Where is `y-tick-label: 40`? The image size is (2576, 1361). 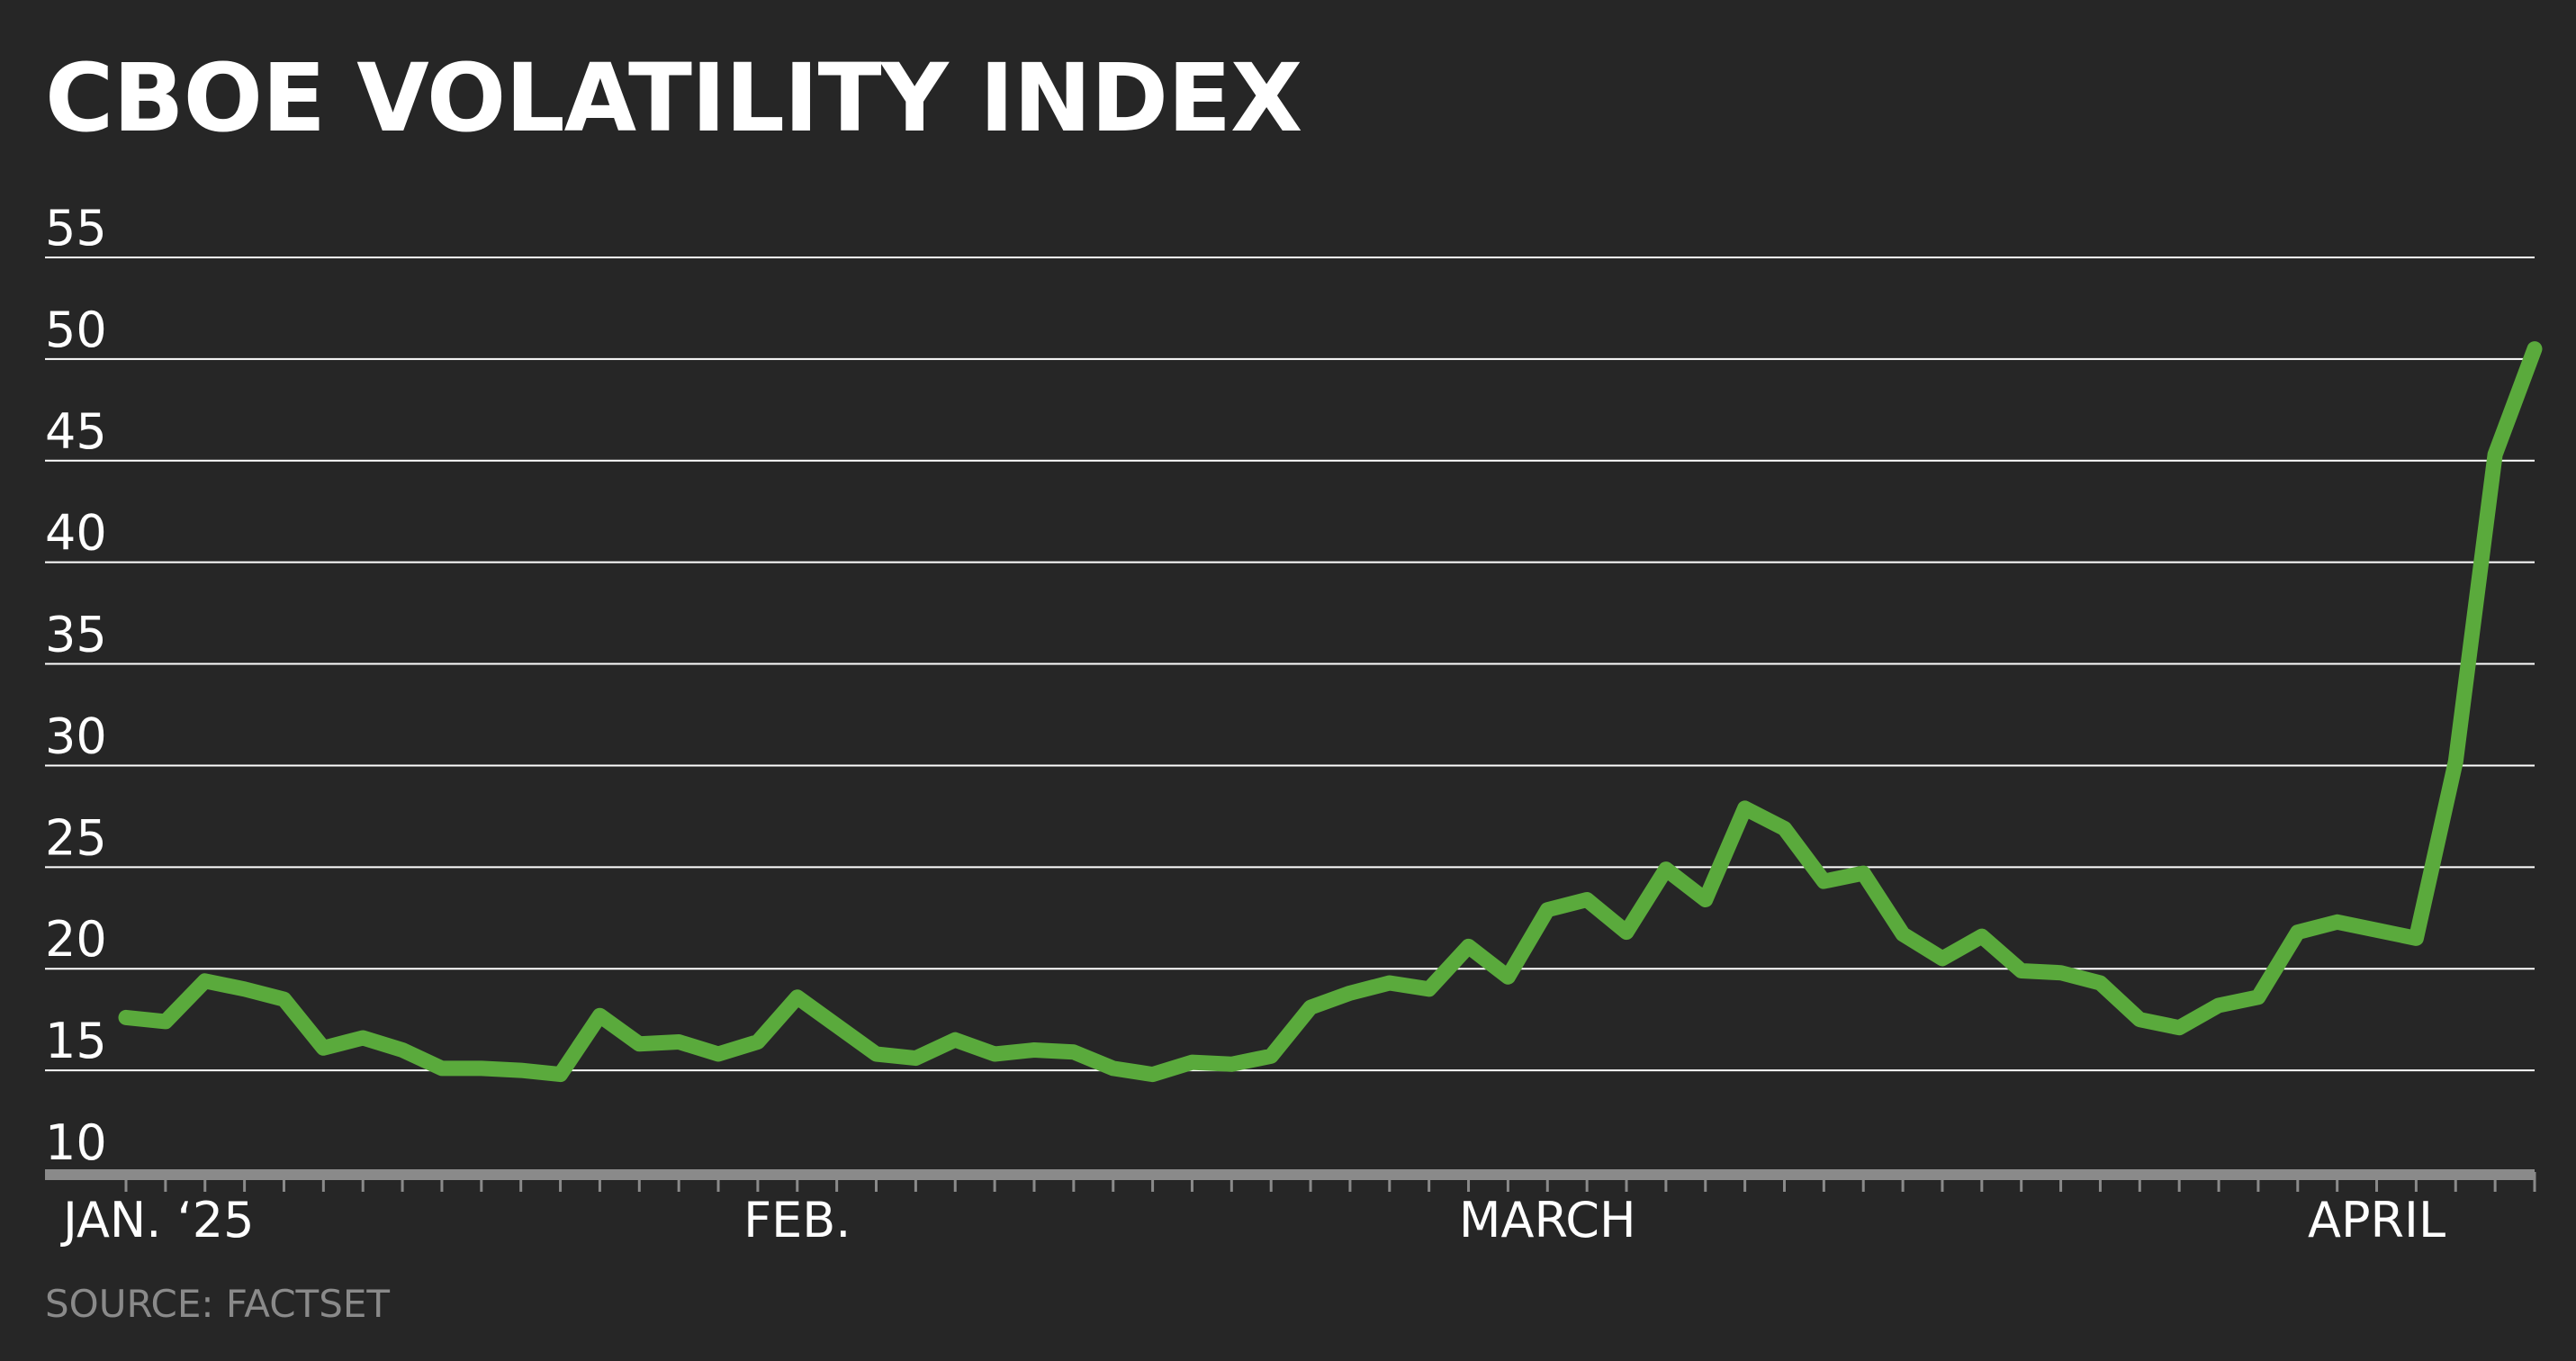
y-tick-label: 40 is located at coordinates (76, 533).